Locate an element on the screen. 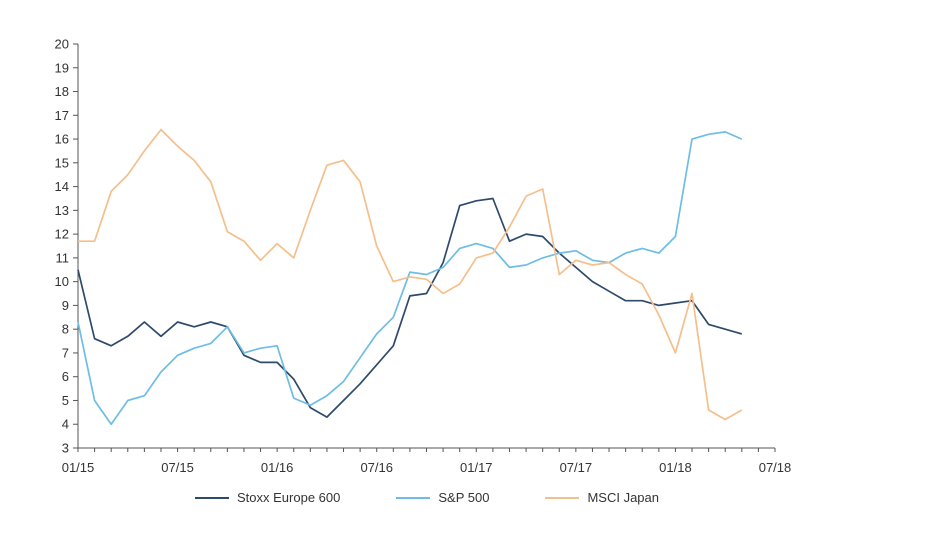 Image resolution: width=930 pixels, height=545 pixels. legend-swatch-sp500 is located at coordinates (413, 497).